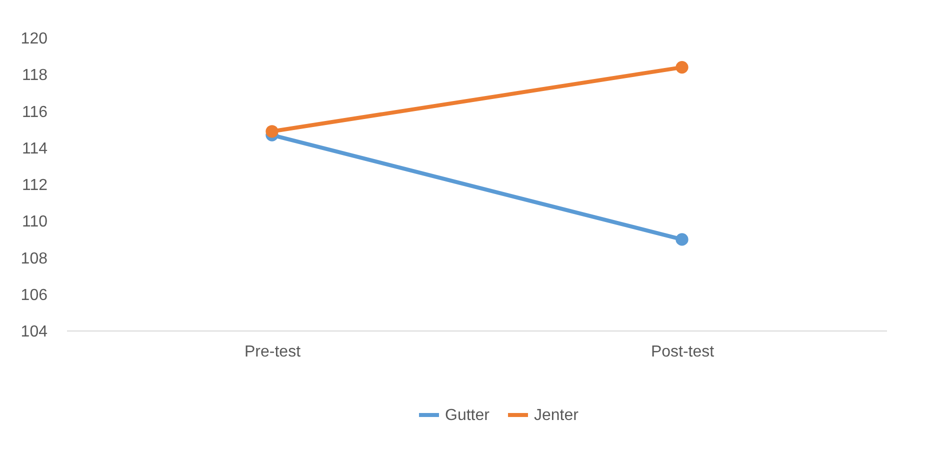  I want to click on y-tick-label: 114, so click(35, 149).